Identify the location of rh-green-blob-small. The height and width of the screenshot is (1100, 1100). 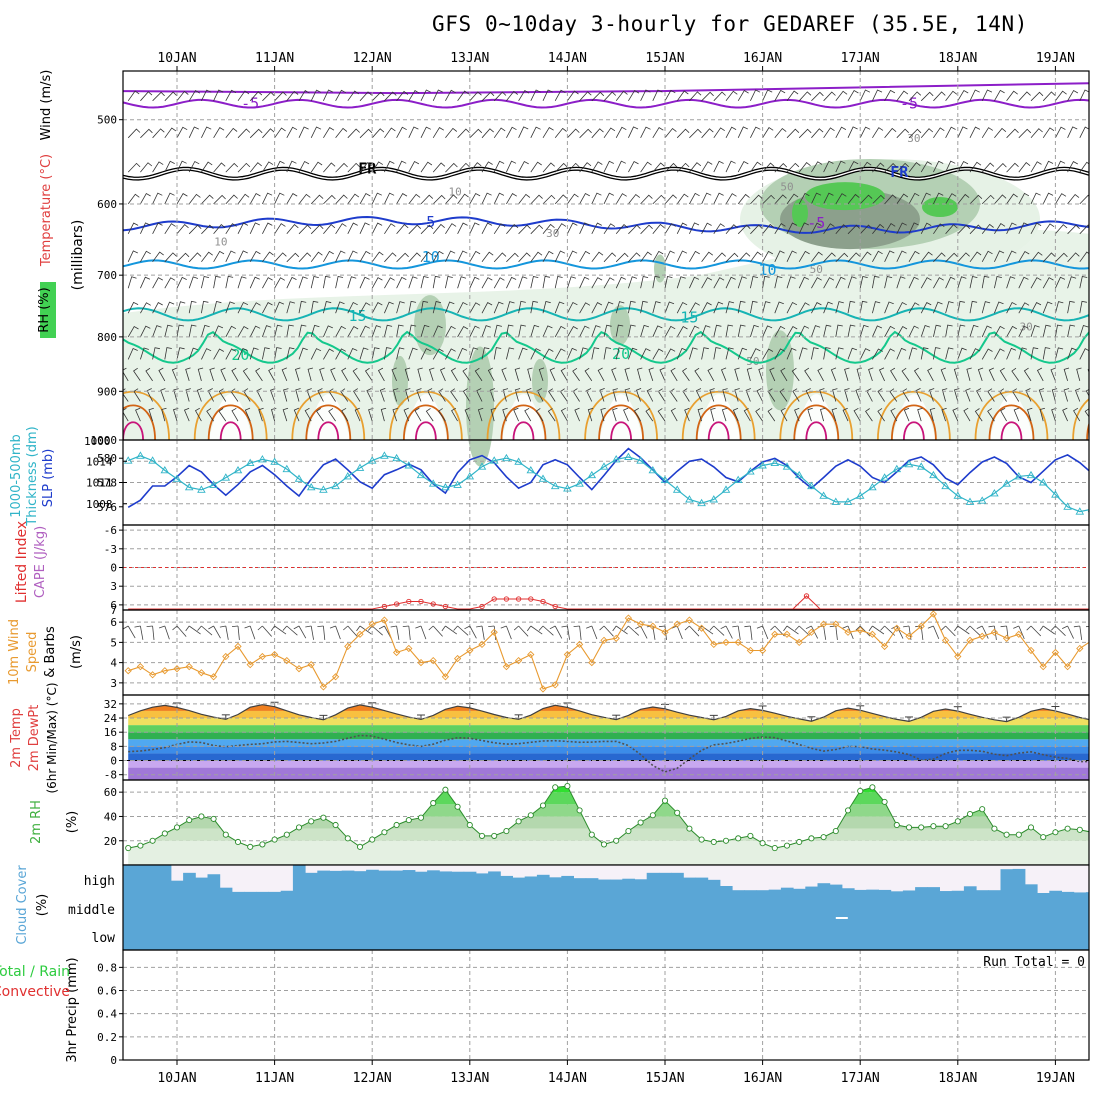
(800, 213).